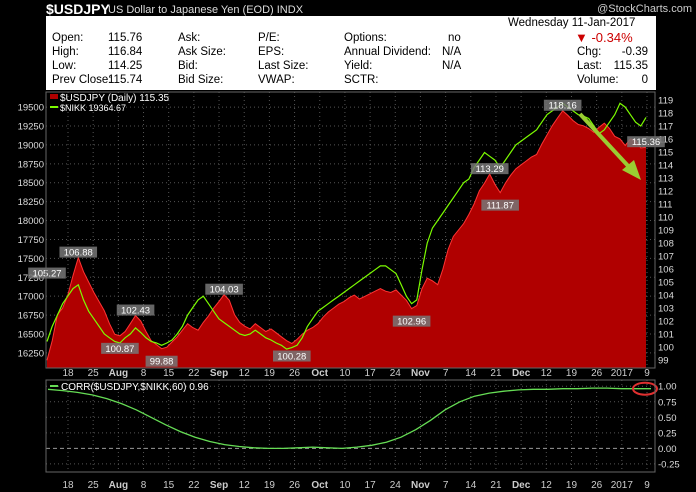 The height and width of the screenshot is (492, 696). I want to click on price-annotation: 100.28, so click(291, 357).